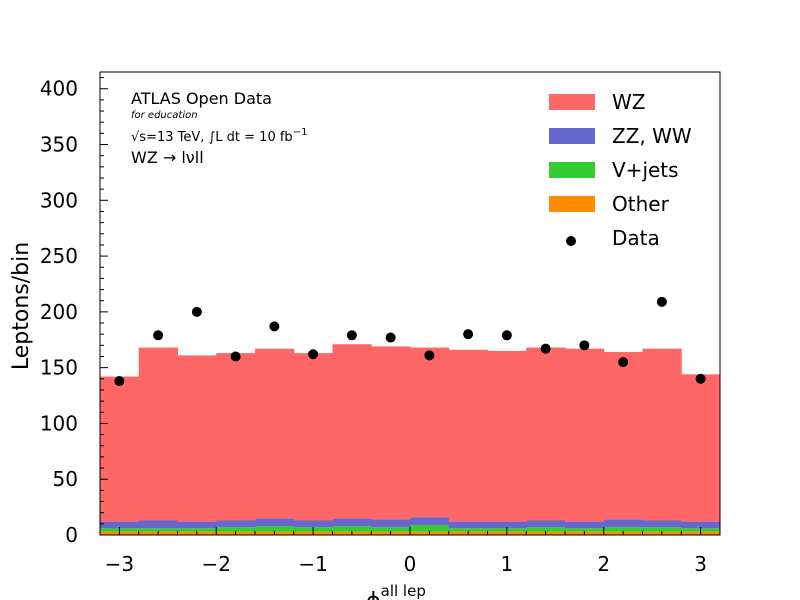 The width and height of the screenshot is (800, 600). What do you see at coordinates (652, 136) in the screenshot?
I see `legend-label-zz-ww: ZZ, WW` at bounding box center [652, 136].